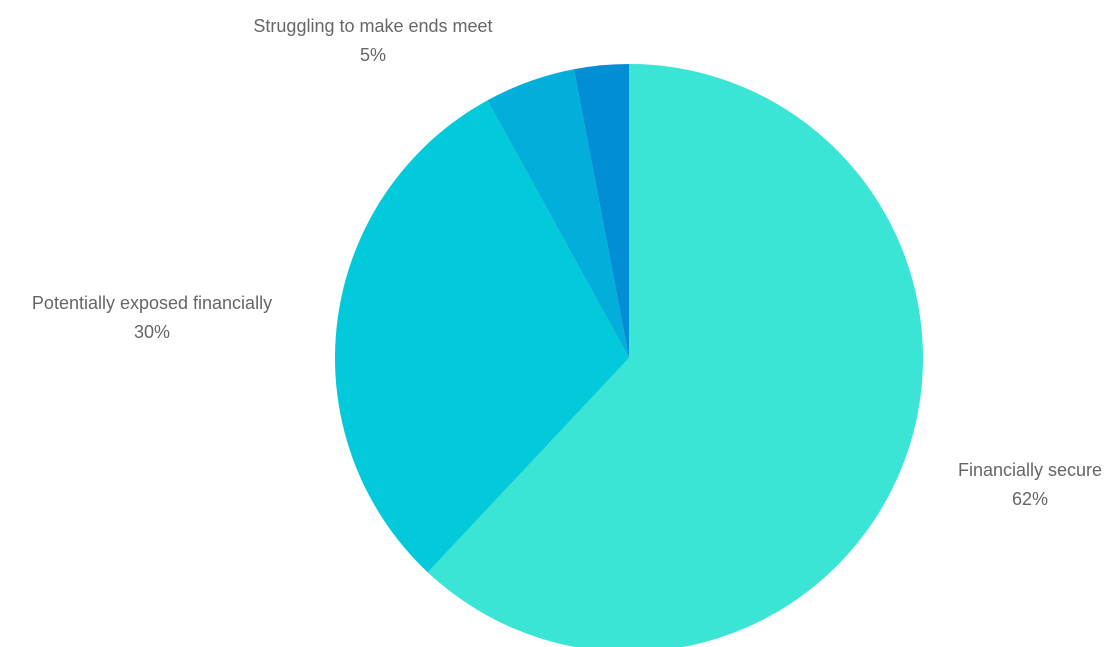  What do you see at coordinates (372, 26) in the screenshot?
I see `slice-label-struggling: Struggling to make ends meet` at bounding box center [372, 26].